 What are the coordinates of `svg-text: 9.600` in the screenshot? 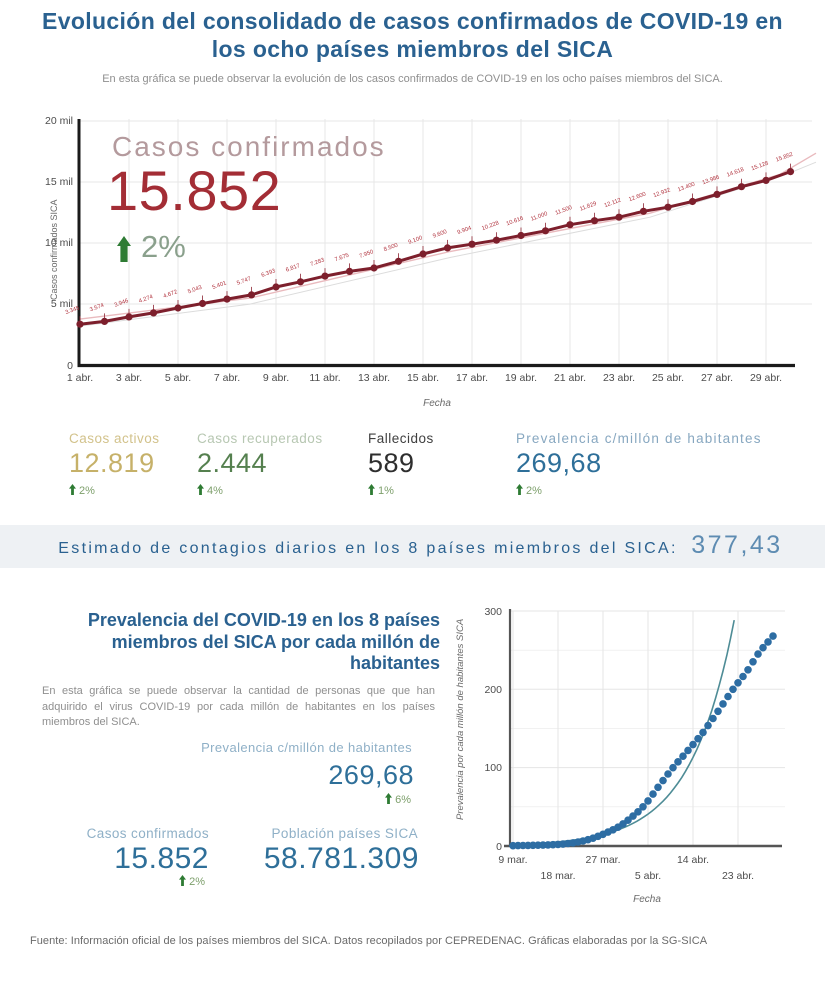 It's located at (440, 234).